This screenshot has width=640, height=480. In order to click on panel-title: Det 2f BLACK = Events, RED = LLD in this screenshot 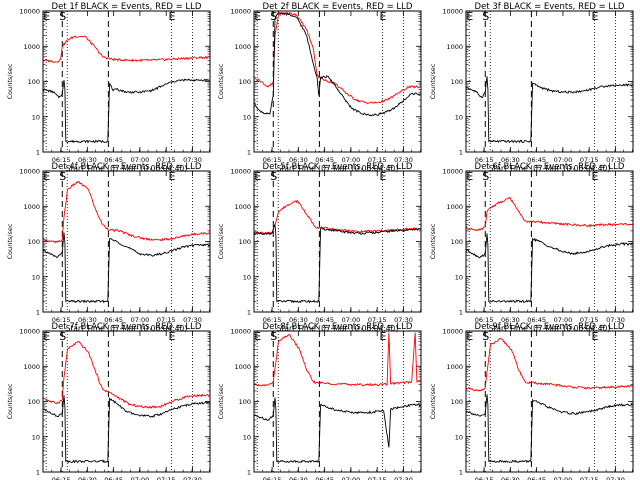, I will do `click(338, 7)`.